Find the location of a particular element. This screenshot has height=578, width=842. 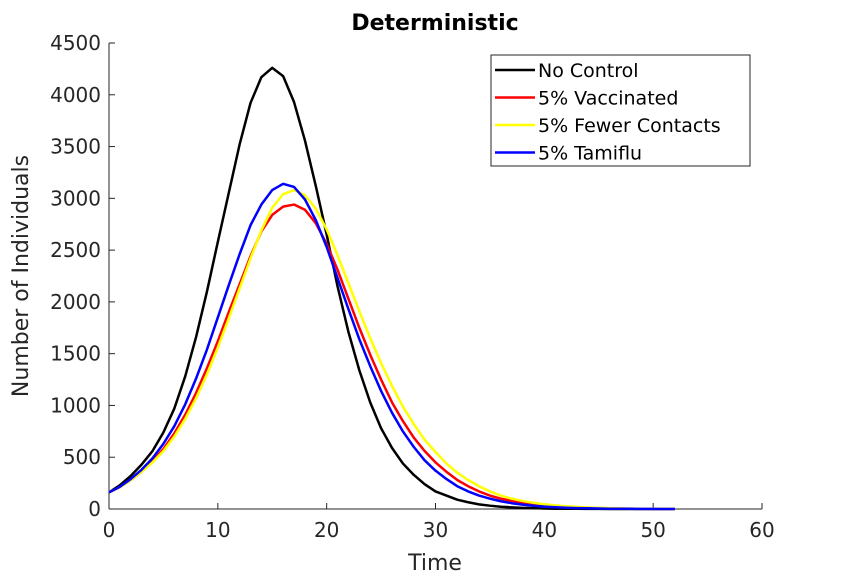

y-axis-label: Number of Individuals is located at coordinates (21, 276).